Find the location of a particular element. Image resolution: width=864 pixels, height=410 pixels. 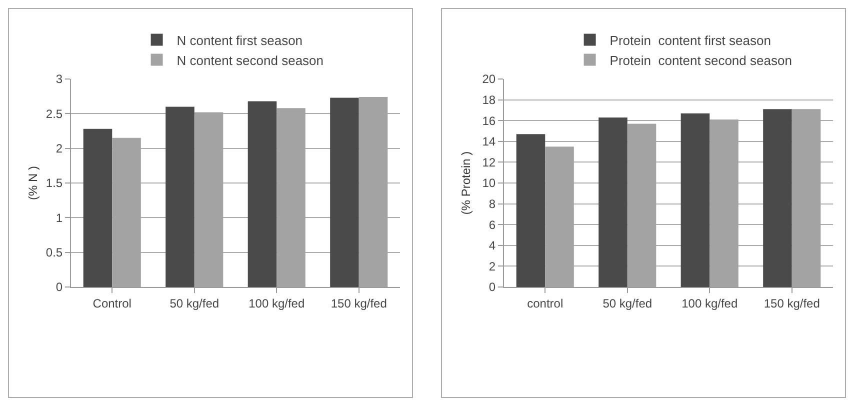

y-tick-label: 1.5 is located at coordinates (54, 183).